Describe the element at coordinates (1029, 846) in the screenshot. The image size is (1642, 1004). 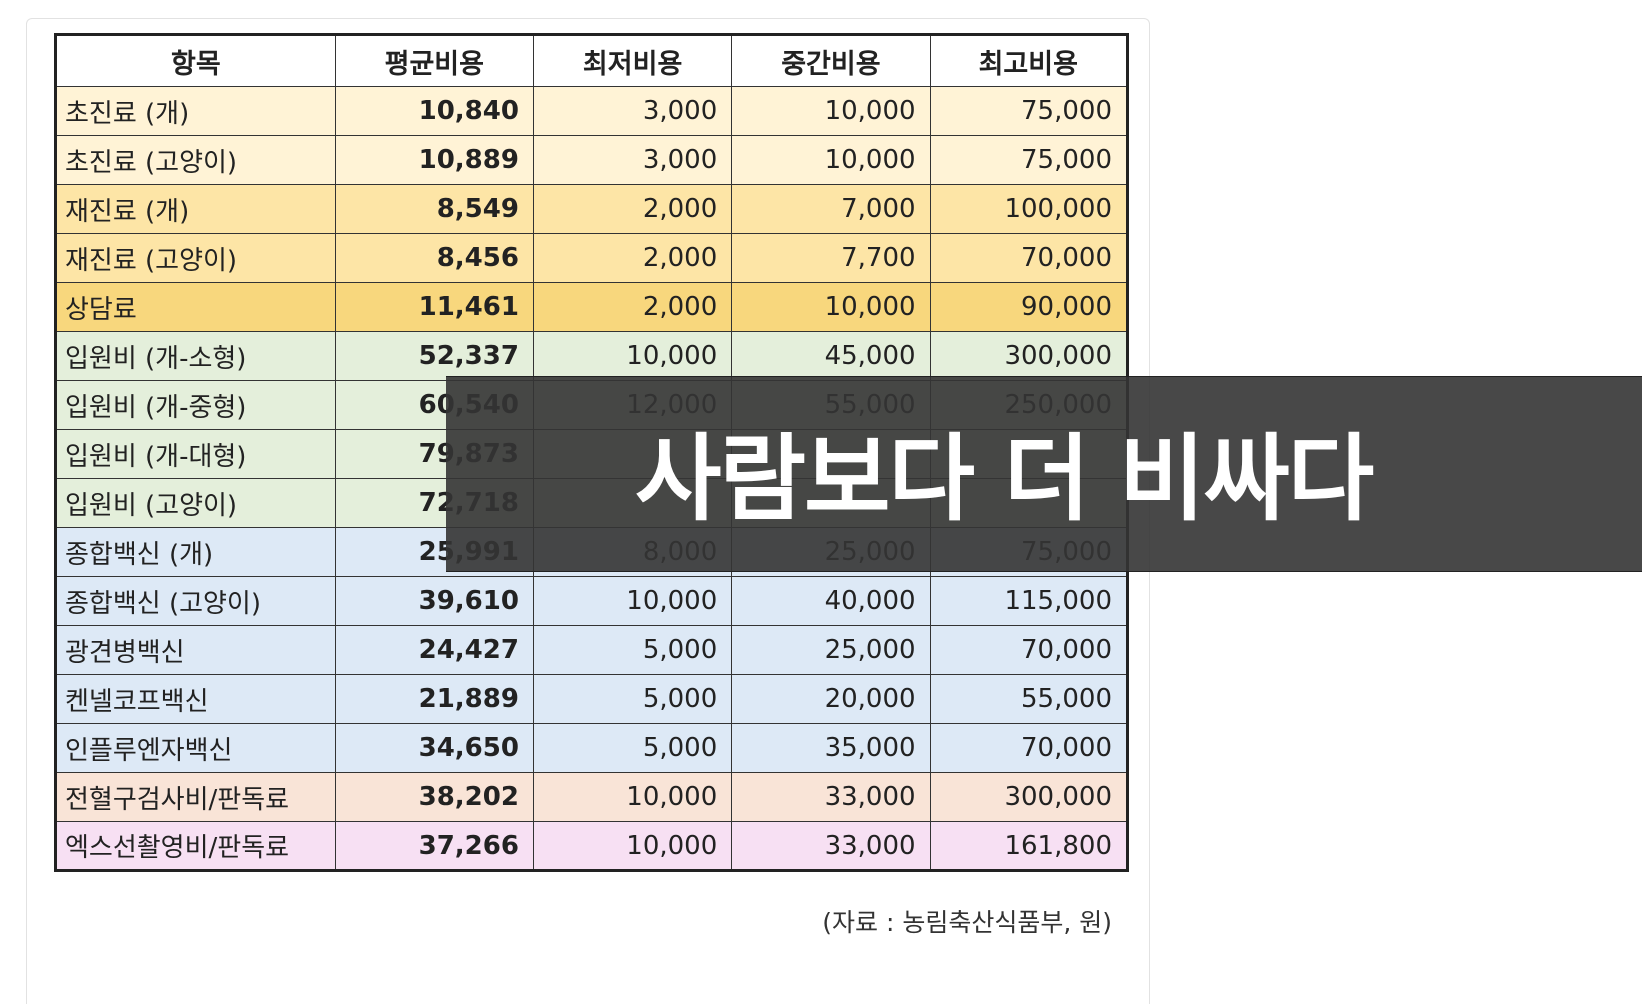
I see `cell-max: 161,800` at that location.